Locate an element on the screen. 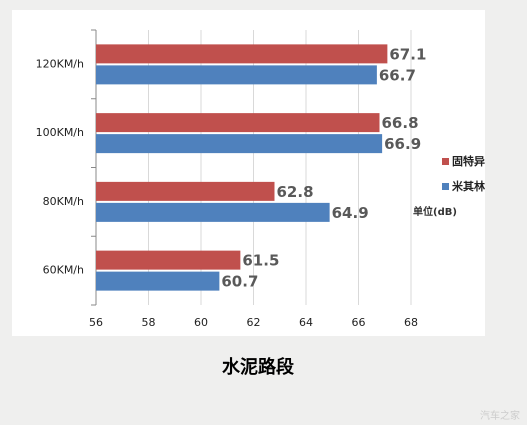 The image size is (527, 425). value-label: 61.5 is located at coordinates (260, 261).